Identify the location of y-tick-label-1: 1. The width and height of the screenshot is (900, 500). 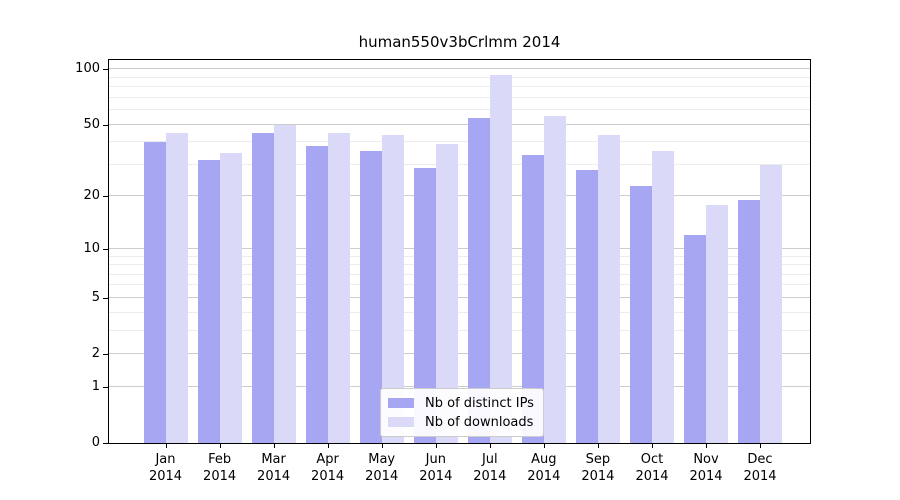
(95, 386).